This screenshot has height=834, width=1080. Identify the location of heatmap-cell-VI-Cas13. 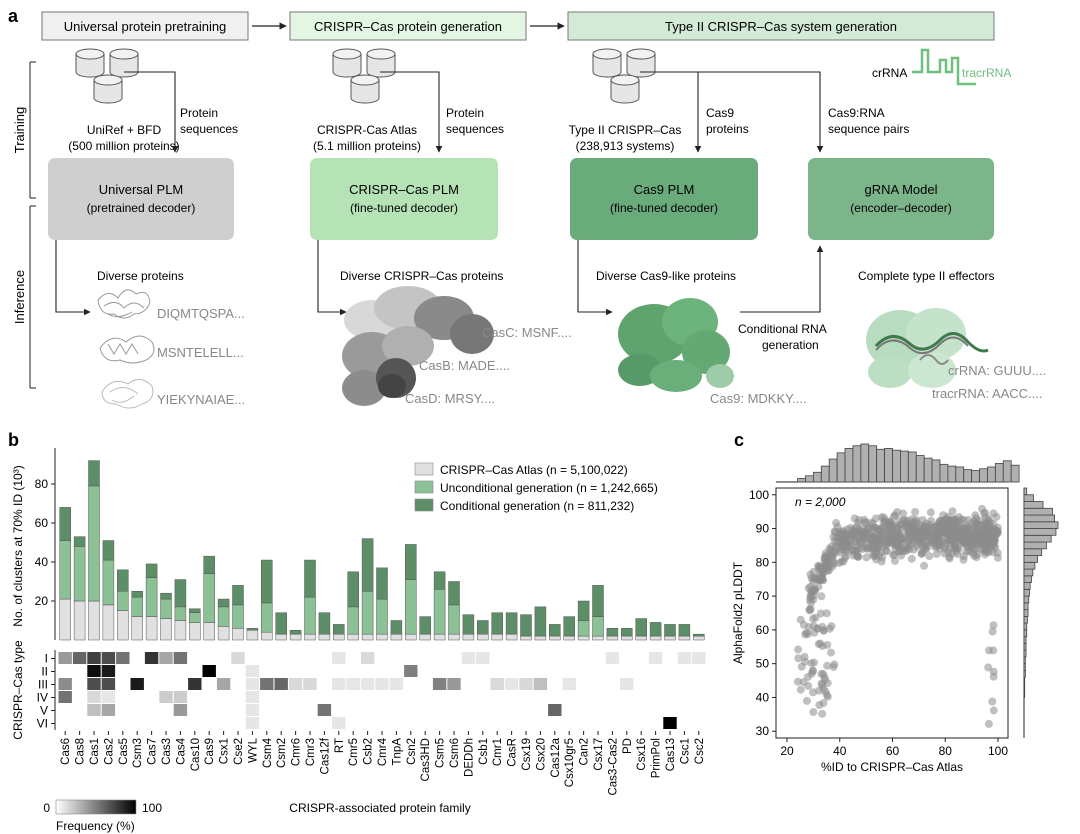
(670, 723).